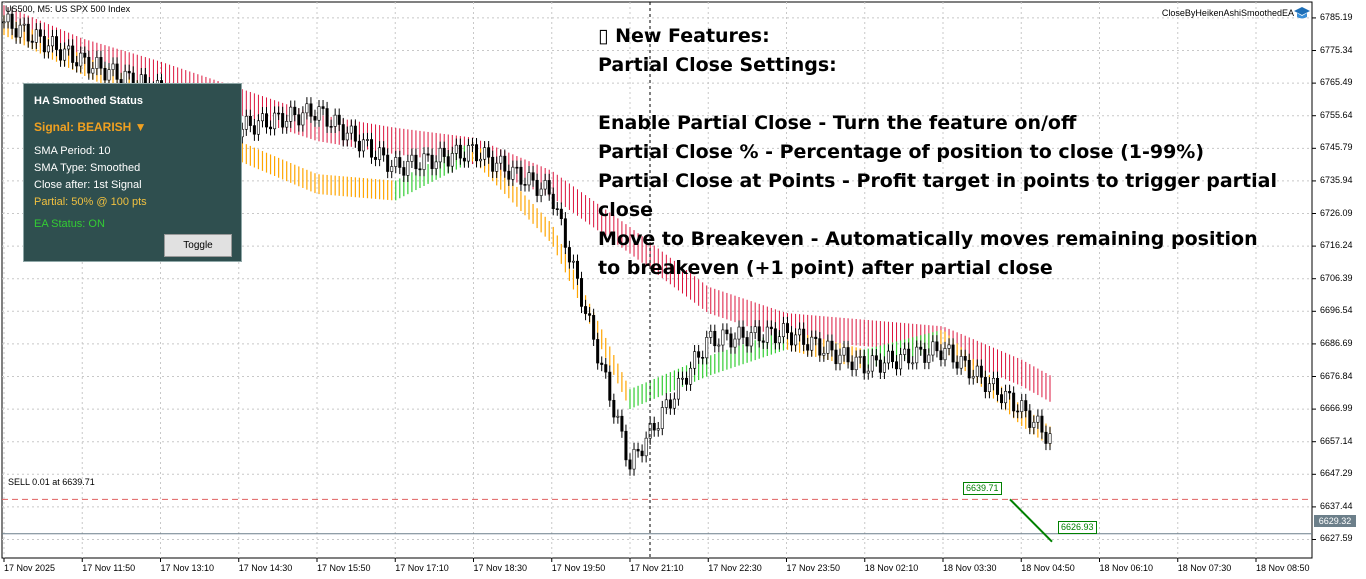 The height and width of the screenshot is (579, 1366). What do you see at coordinates (813, 568) in the screenshot?
I see `time-label: 17 Nov 23:50` at bounding box center [813, 568].